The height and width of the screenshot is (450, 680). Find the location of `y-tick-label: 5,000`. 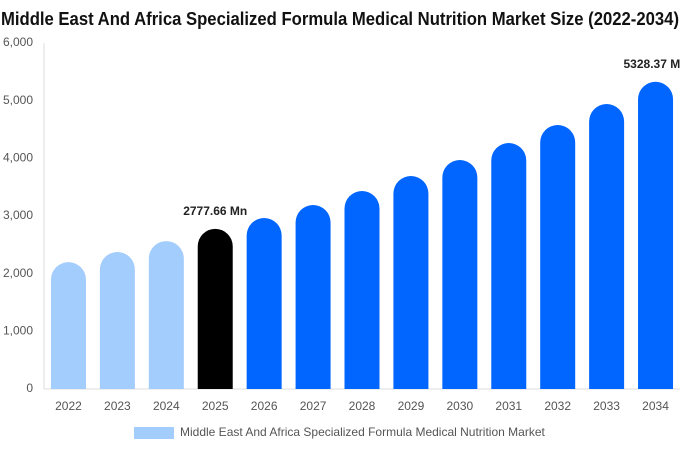

y-tick-label: 5,000 is located at coordinates (18, 100).